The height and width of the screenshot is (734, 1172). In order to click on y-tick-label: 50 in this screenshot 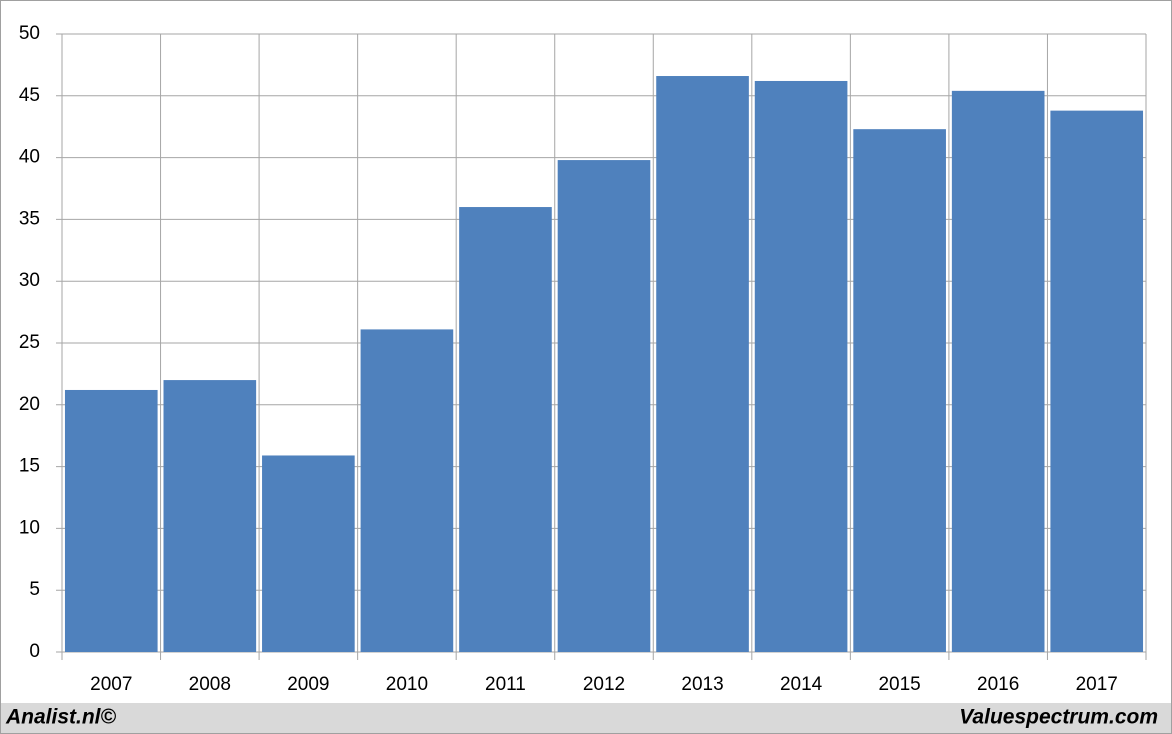, I will do `click(29, 33)`.